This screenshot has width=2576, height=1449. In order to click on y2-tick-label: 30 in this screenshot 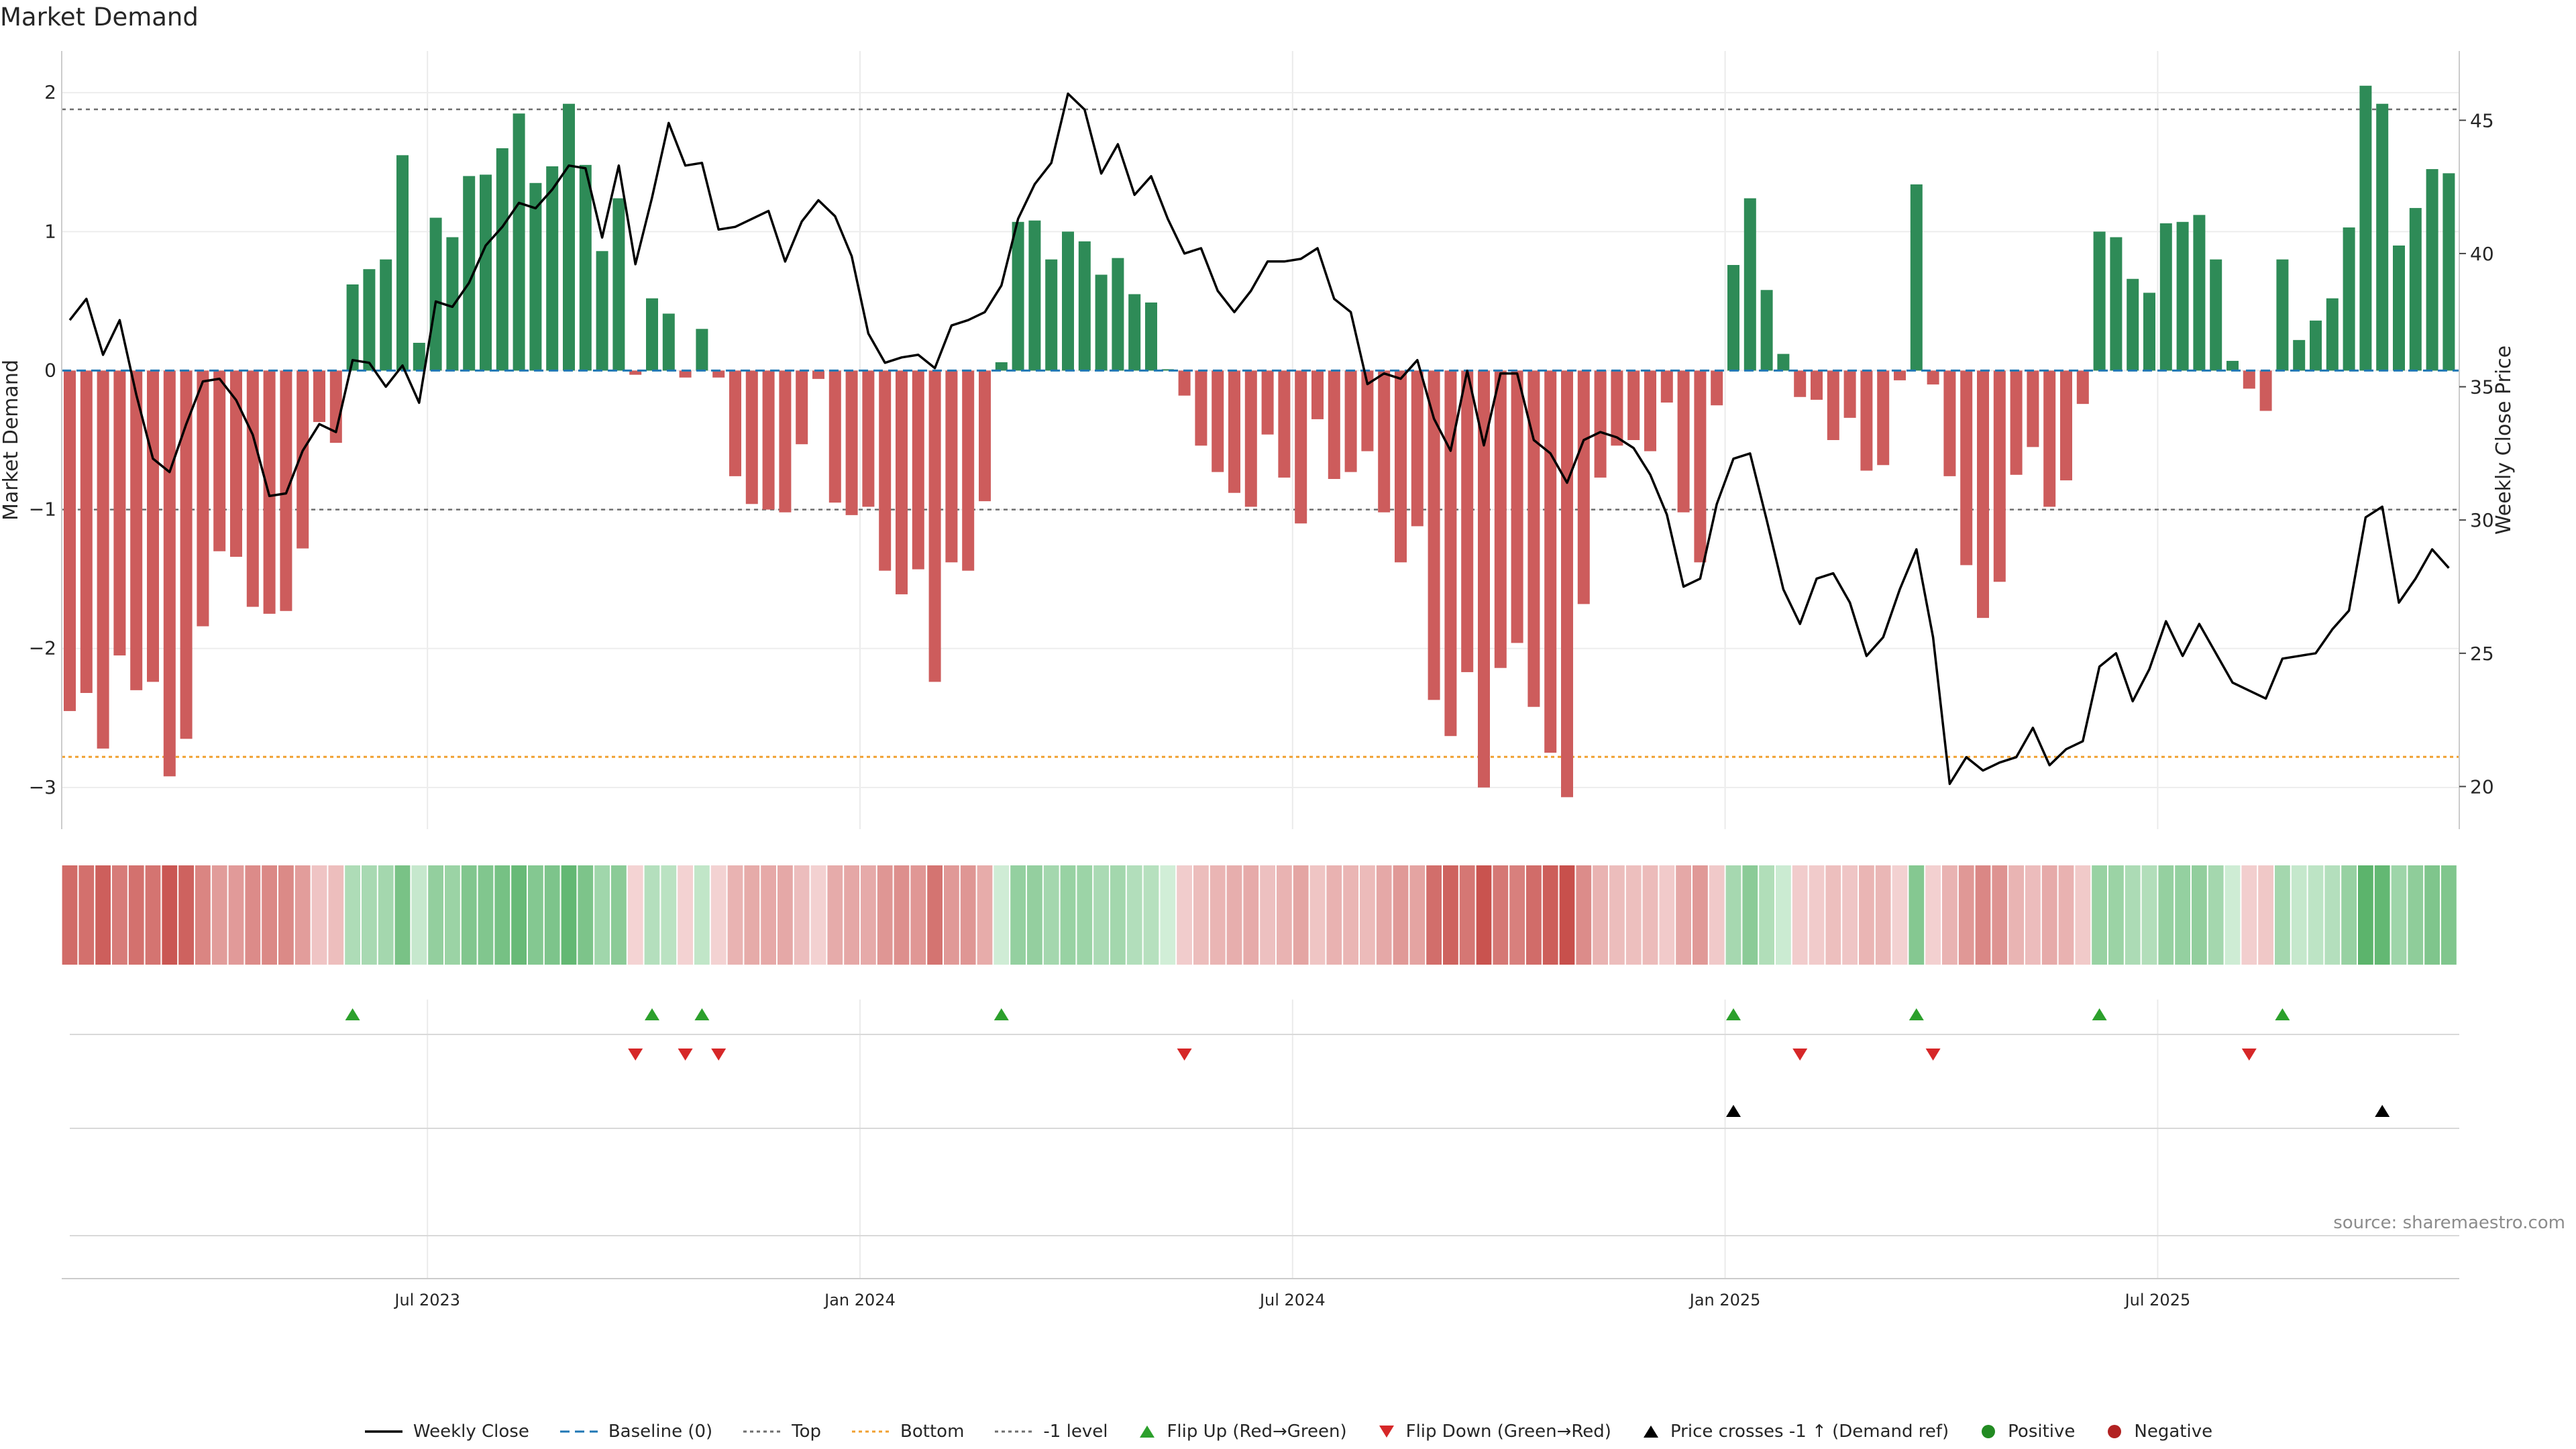, I will do `click(2482, 520)`.